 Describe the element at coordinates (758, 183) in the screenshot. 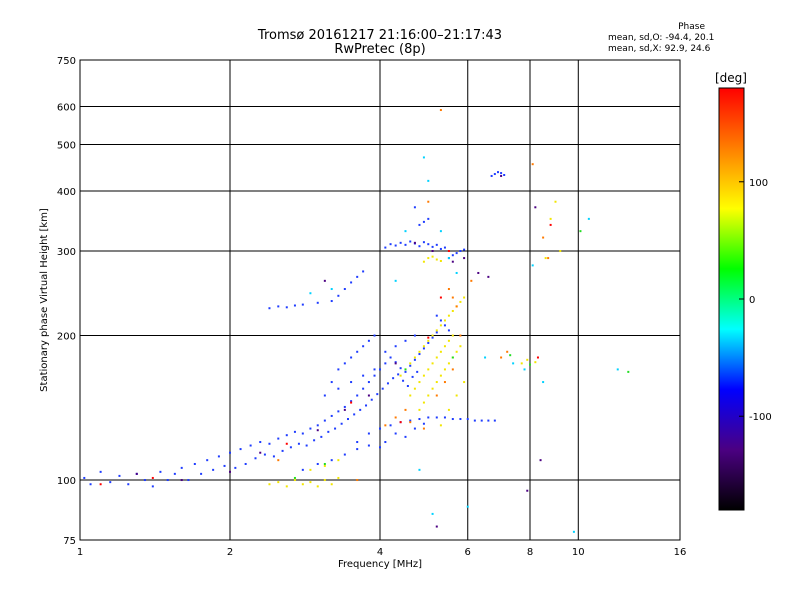

I see `colorbar-tick-label: 100` at that location.